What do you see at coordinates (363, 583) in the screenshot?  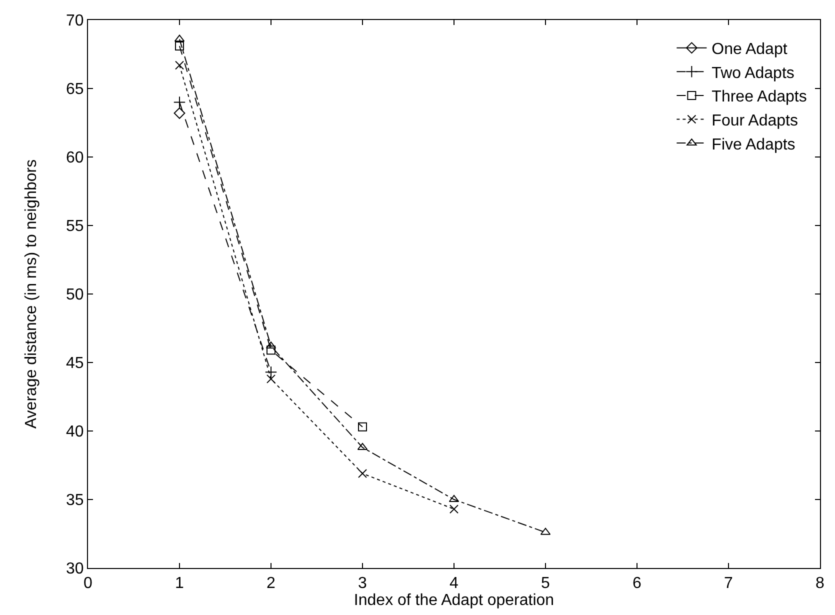 I see `x-tick-label: 3` at bounding box center [363, 583].